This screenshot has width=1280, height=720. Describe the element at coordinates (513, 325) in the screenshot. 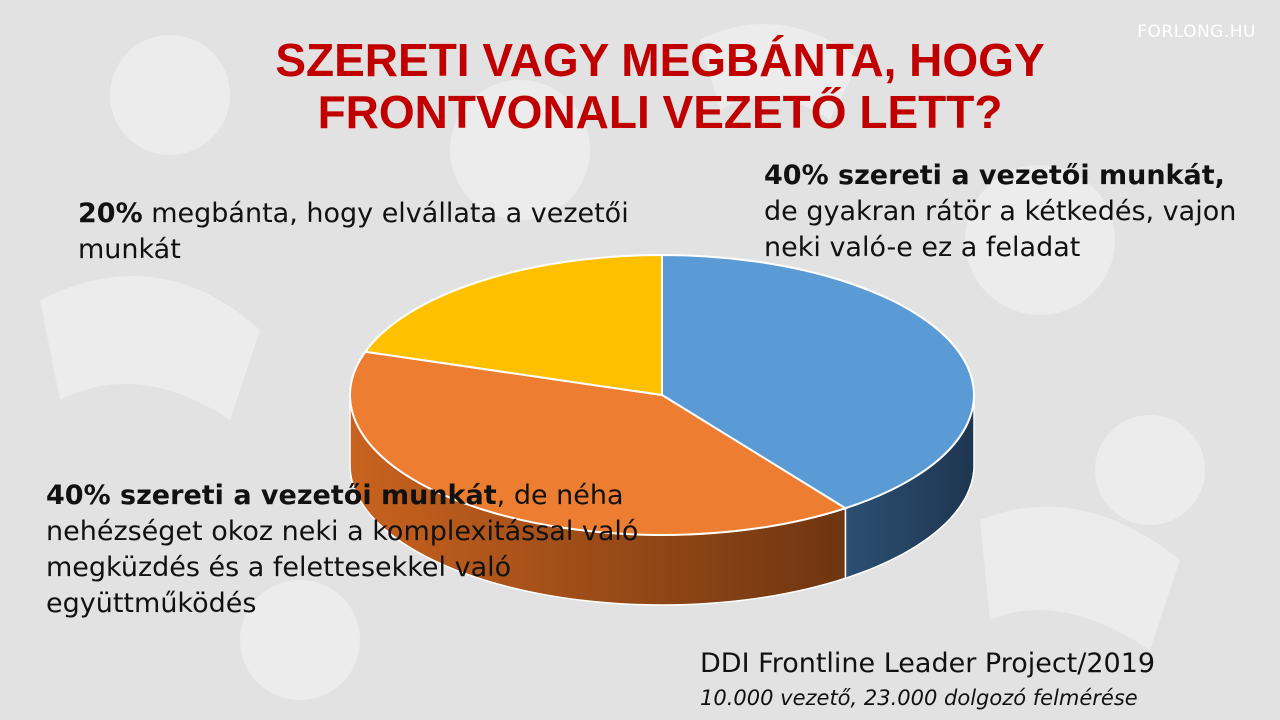

I see `pie-slice-yellow` at that location.